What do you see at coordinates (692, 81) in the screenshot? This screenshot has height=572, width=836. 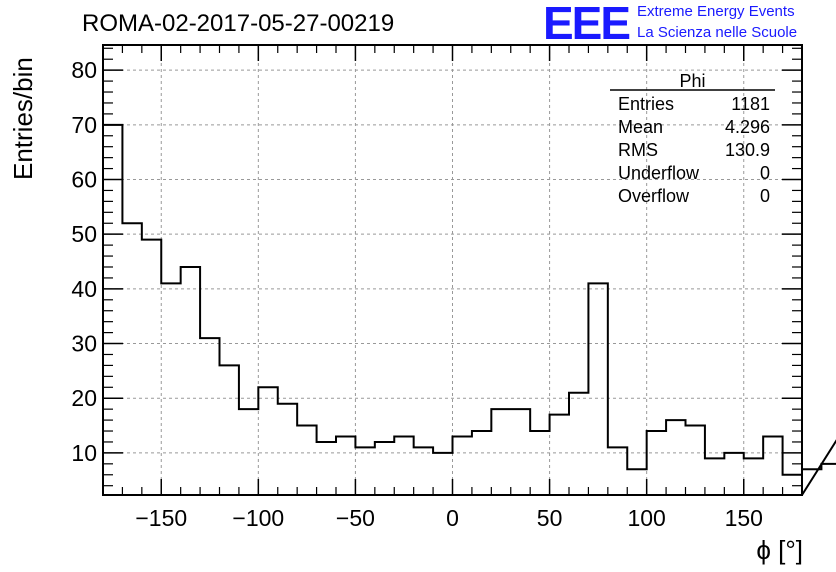 I see `stats-box-title: Phi` at bounding box center [692, 81].